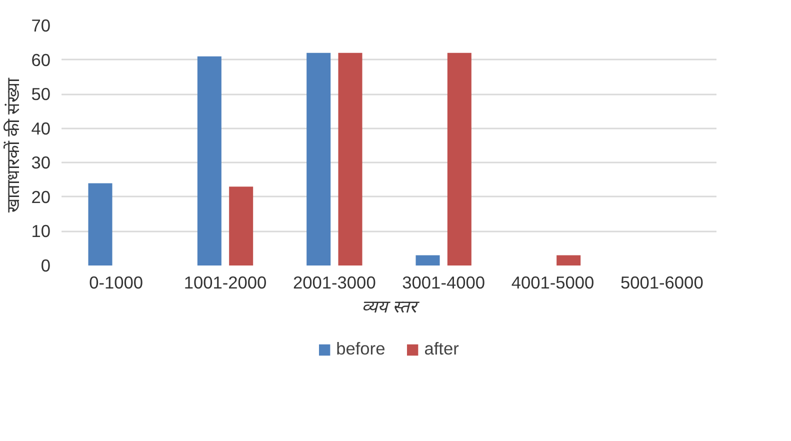  I want to click on y-tick-label: 10, so click(41, 231).